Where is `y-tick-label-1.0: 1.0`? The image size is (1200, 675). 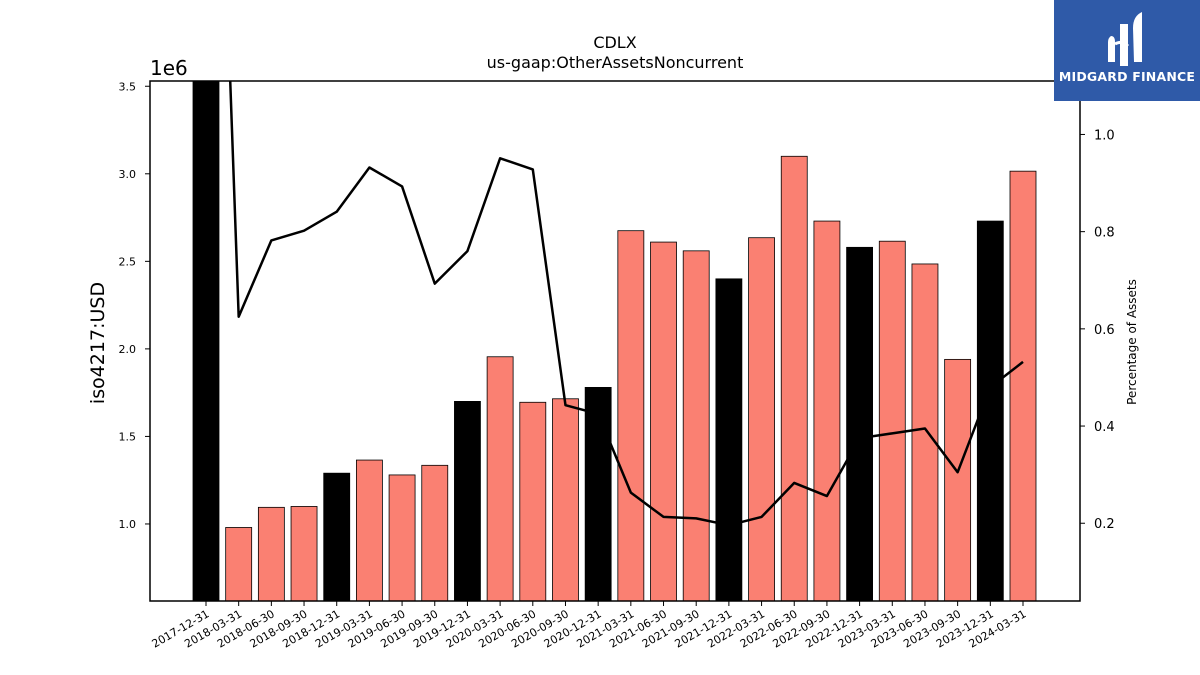
y-tick-label-1.0: 1.0 is located at coordinates (128, 524).